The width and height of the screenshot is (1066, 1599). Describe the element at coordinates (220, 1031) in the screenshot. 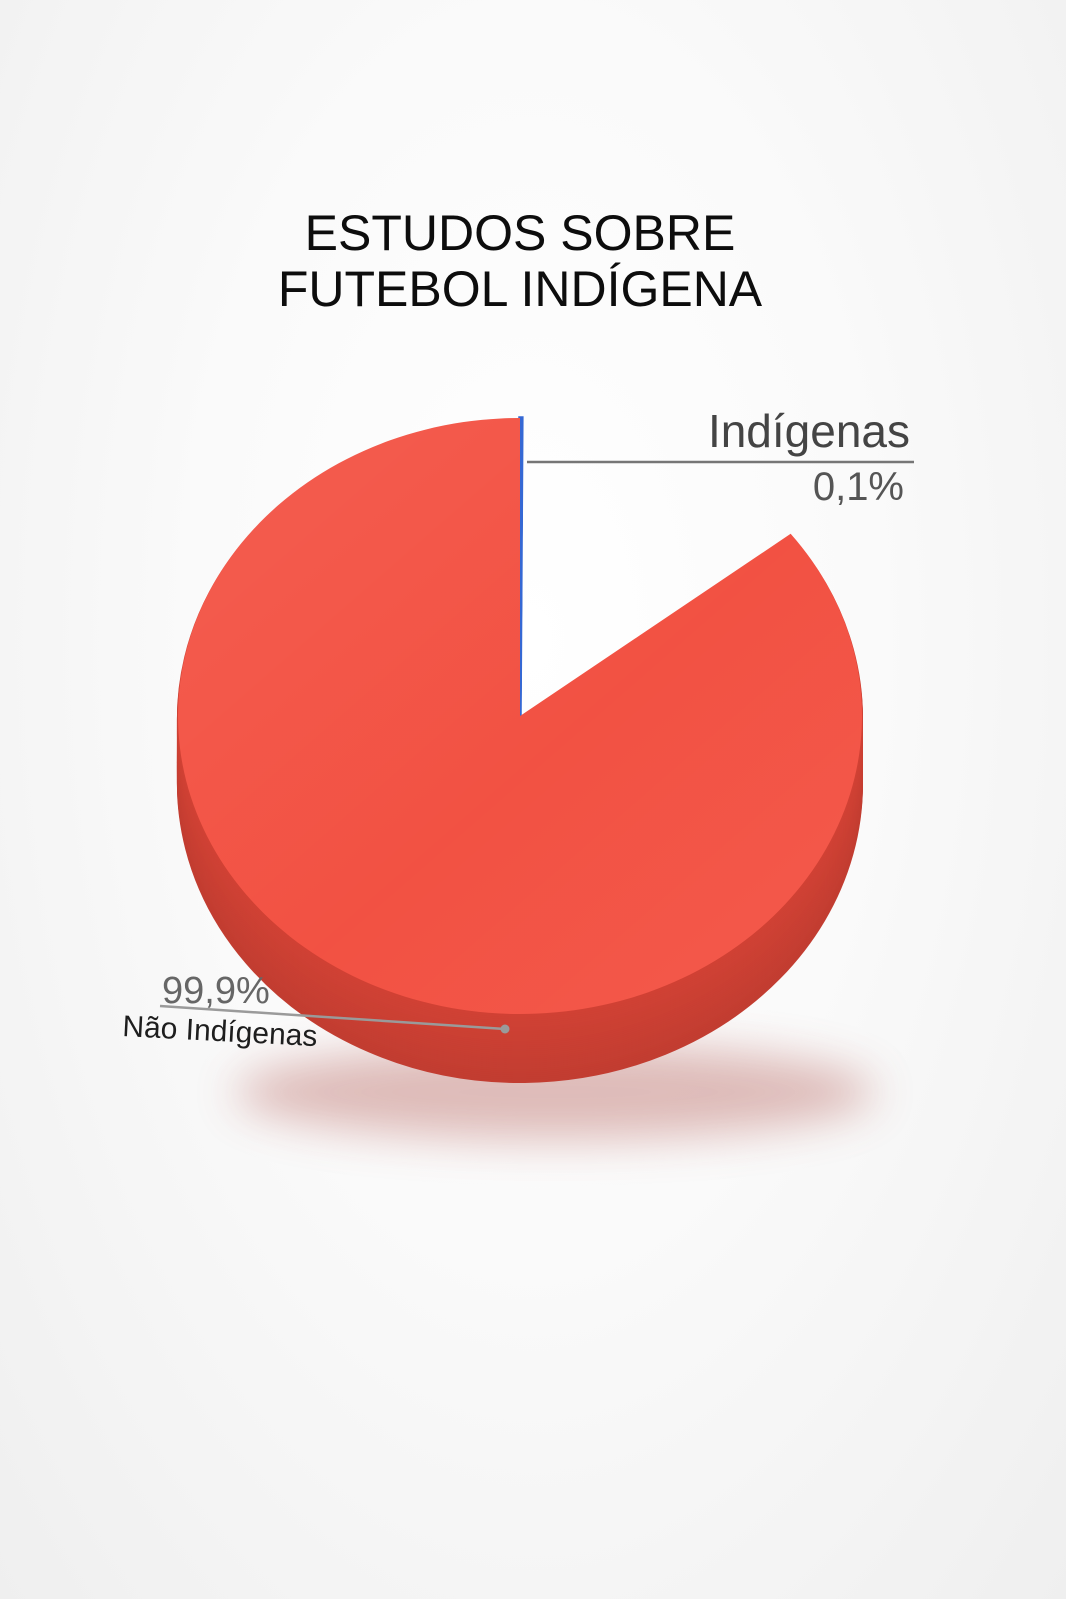

I see `slice-label-nao-indigenas: Não Indígenas` at that location.